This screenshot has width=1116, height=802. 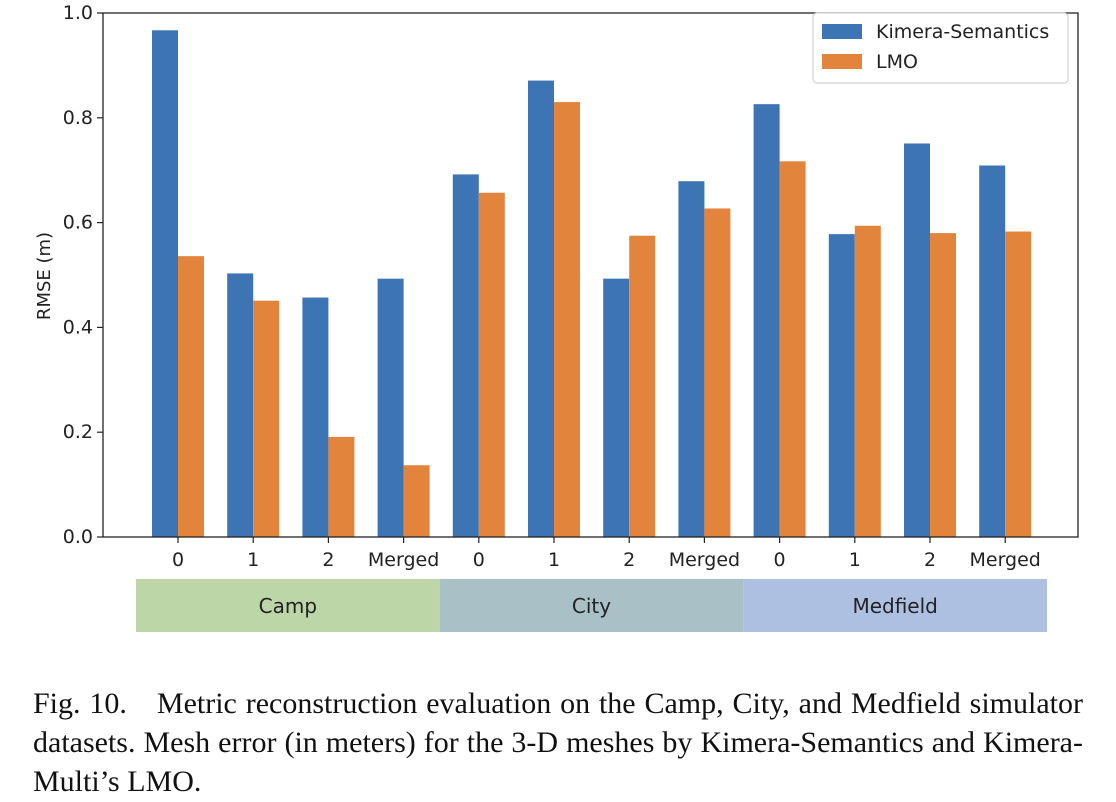 I want to click on dataset-group-bands: Camp City Medfield, so click(x=591, y=605).